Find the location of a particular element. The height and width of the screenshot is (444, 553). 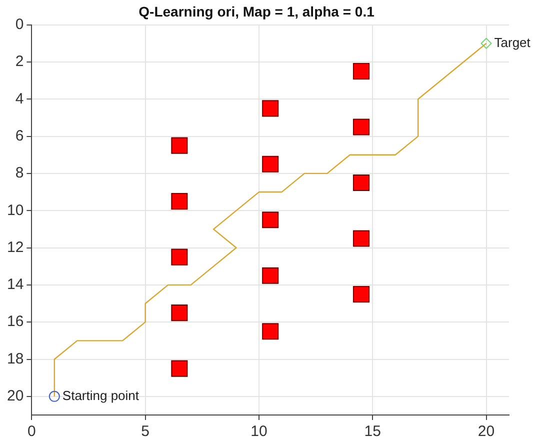

x-tick-label: 10 is located at coordinates (259, 431).